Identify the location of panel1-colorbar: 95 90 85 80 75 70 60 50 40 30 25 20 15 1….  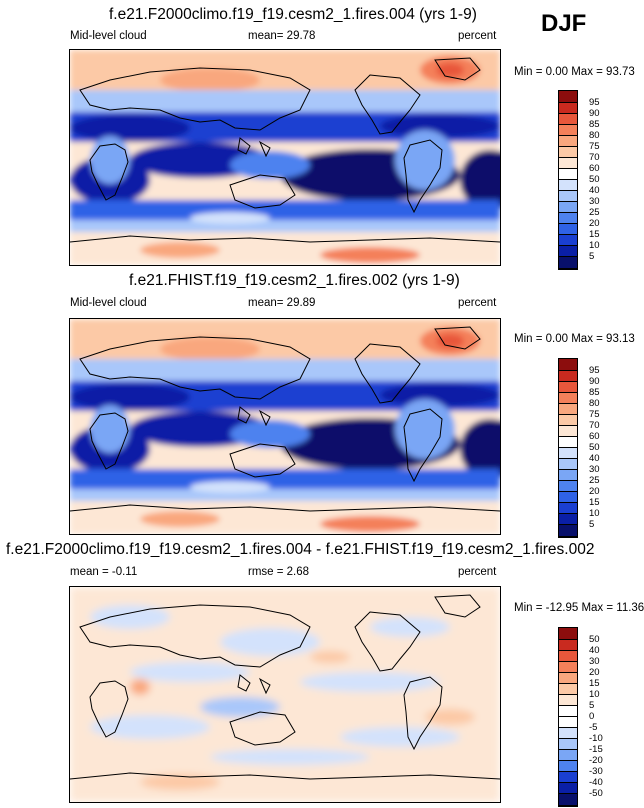
(579, 180).